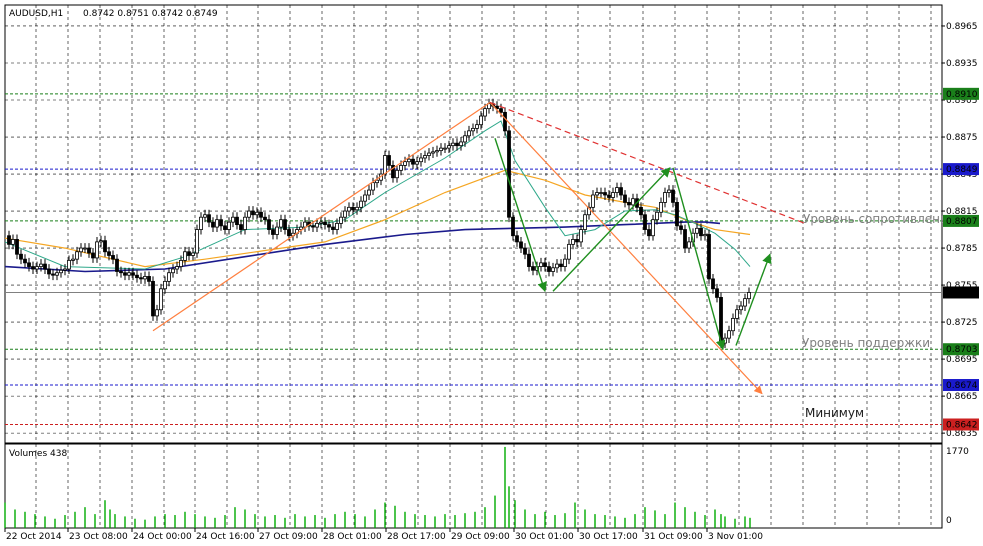 This screenshot has height=546, width=983. What do you see at coordinates (150, 14) in the screenshot?
I see `chart-ohlc-label: 0.8742 0.8751 0.8742 0.8749` at bounding box center [150, 14].